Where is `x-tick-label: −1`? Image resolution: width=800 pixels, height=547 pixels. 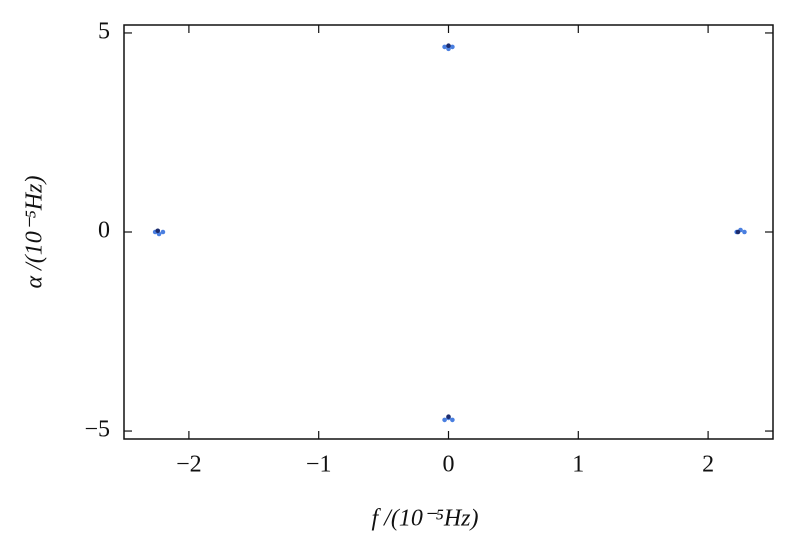 x-tick-label: −1 is located at coordinates (319, 465).